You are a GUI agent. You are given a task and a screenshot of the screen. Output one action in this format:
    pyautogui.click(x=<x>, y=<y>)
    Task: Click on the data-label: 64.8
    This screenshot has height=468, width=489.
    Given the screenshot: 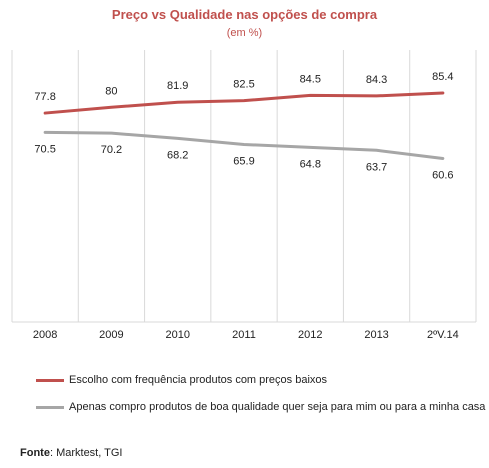 What is the action you would take?
    pyautogui.click(x=310, y=164)
    